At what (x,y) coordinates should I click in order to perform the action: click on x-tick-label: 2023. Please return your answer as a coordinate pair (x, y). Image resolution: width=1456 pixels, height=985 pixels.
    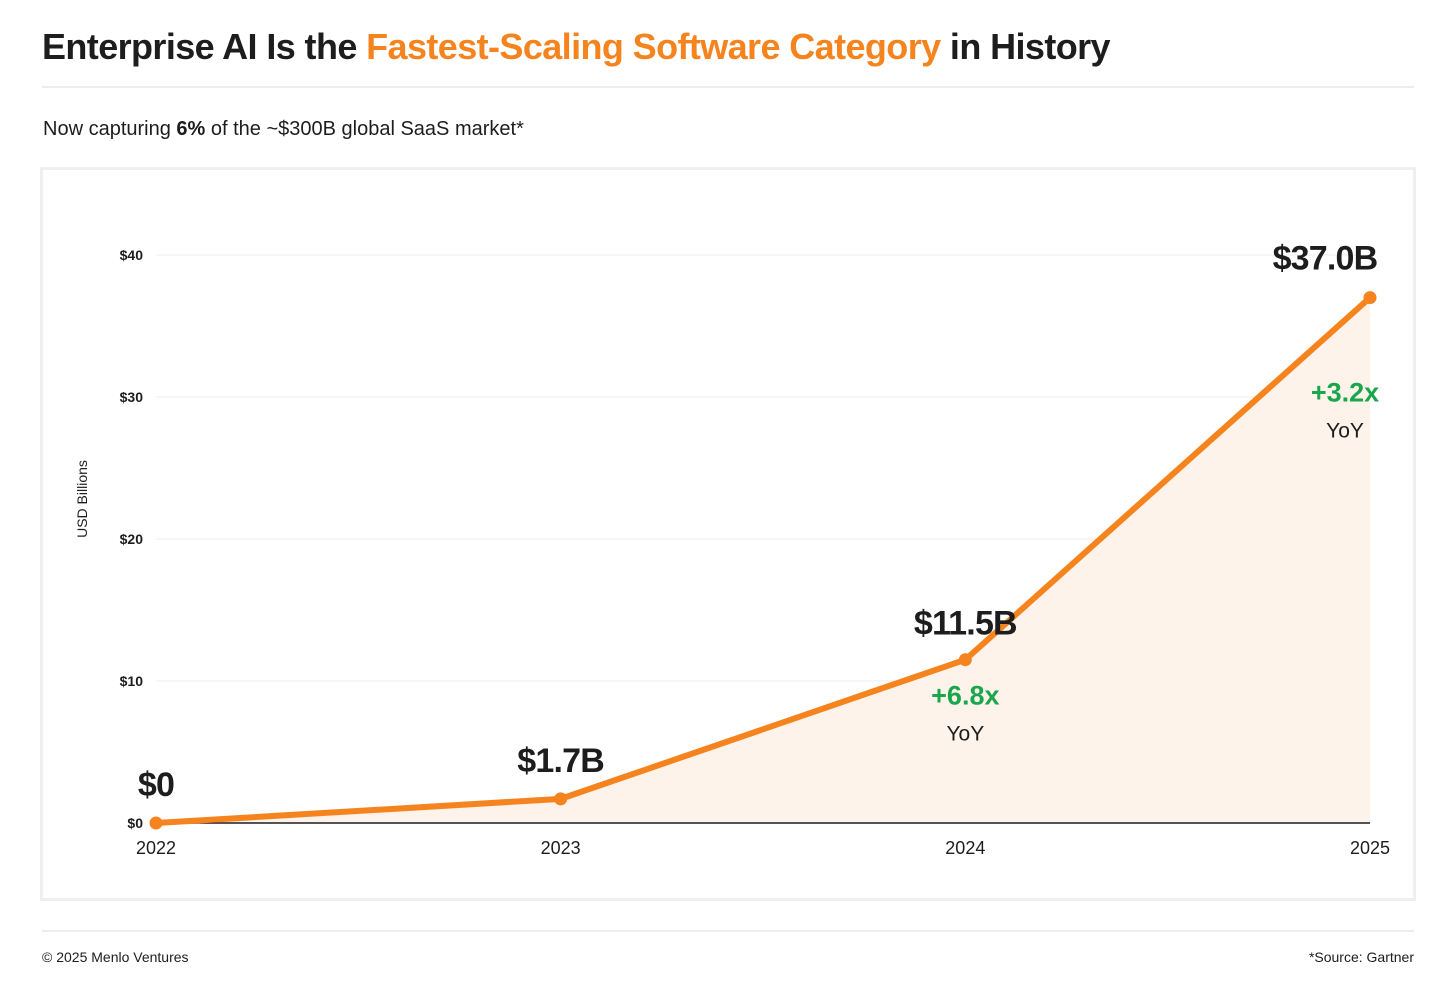
    Looking at the image, I should click on (561, 848).